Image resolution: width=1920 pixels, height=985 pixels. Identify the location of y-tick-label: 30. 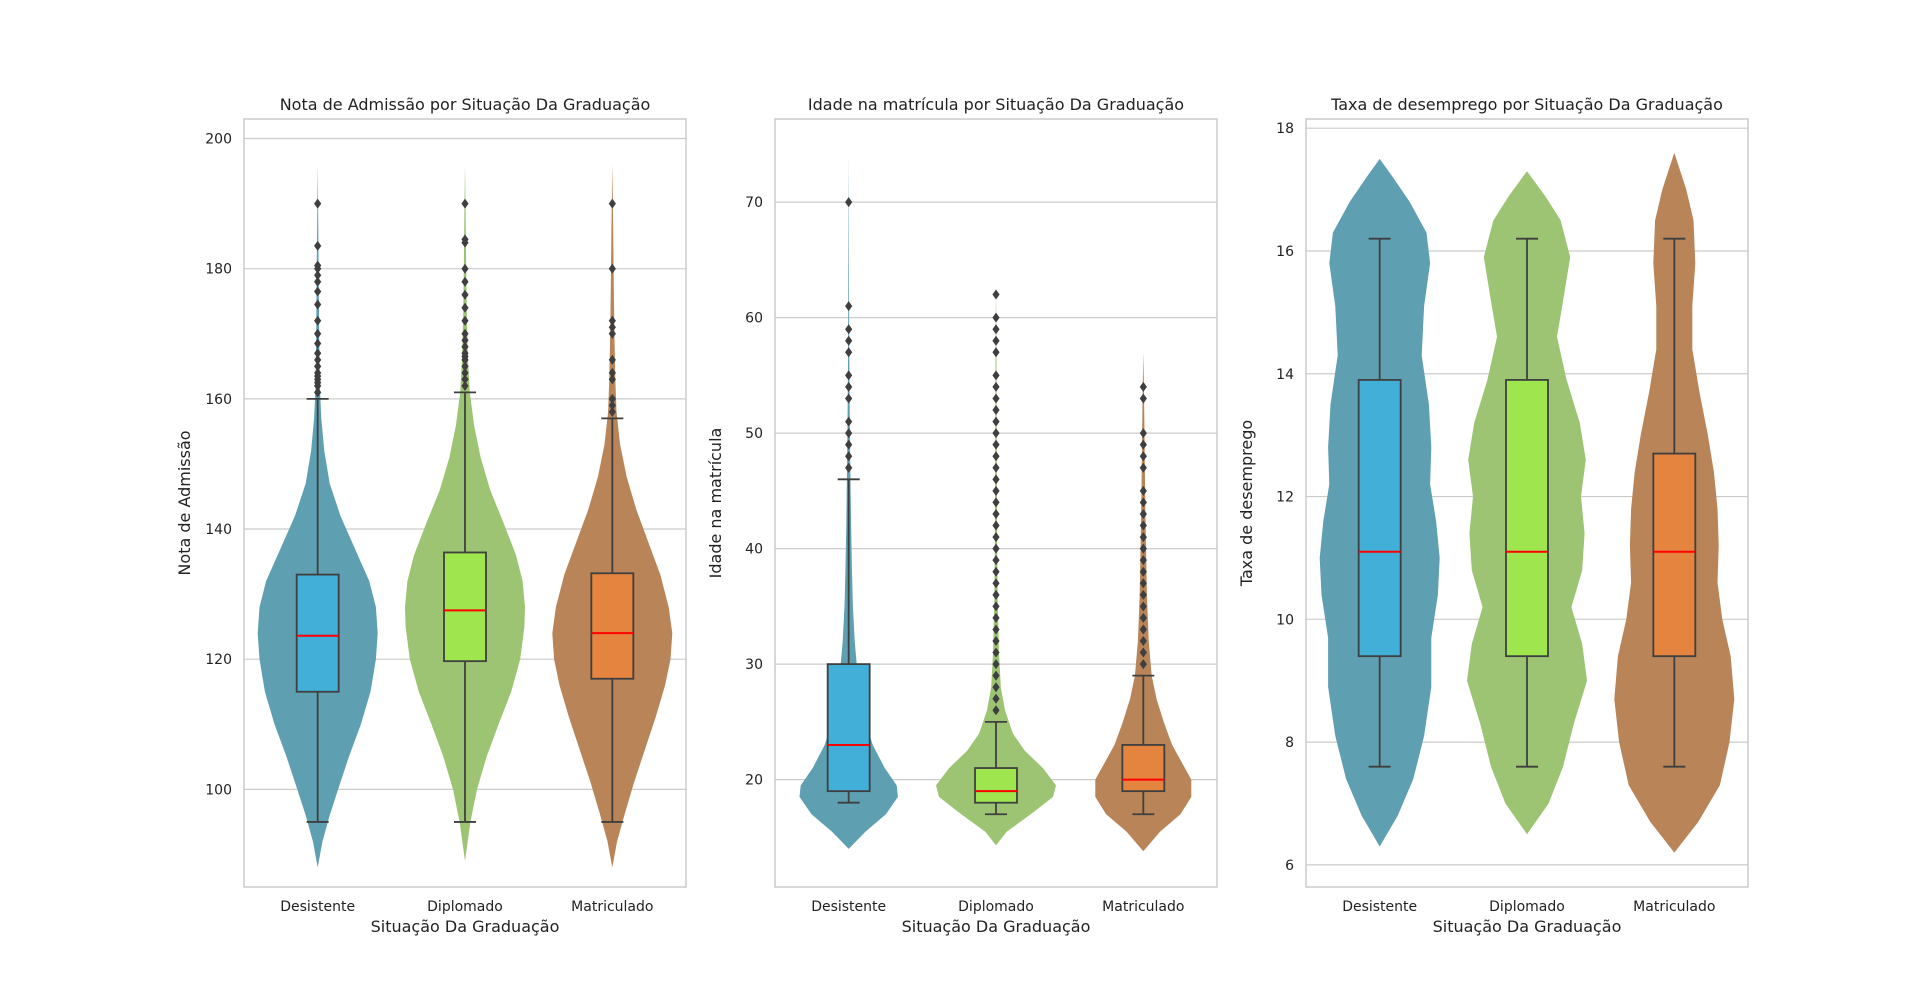
(754, 665).